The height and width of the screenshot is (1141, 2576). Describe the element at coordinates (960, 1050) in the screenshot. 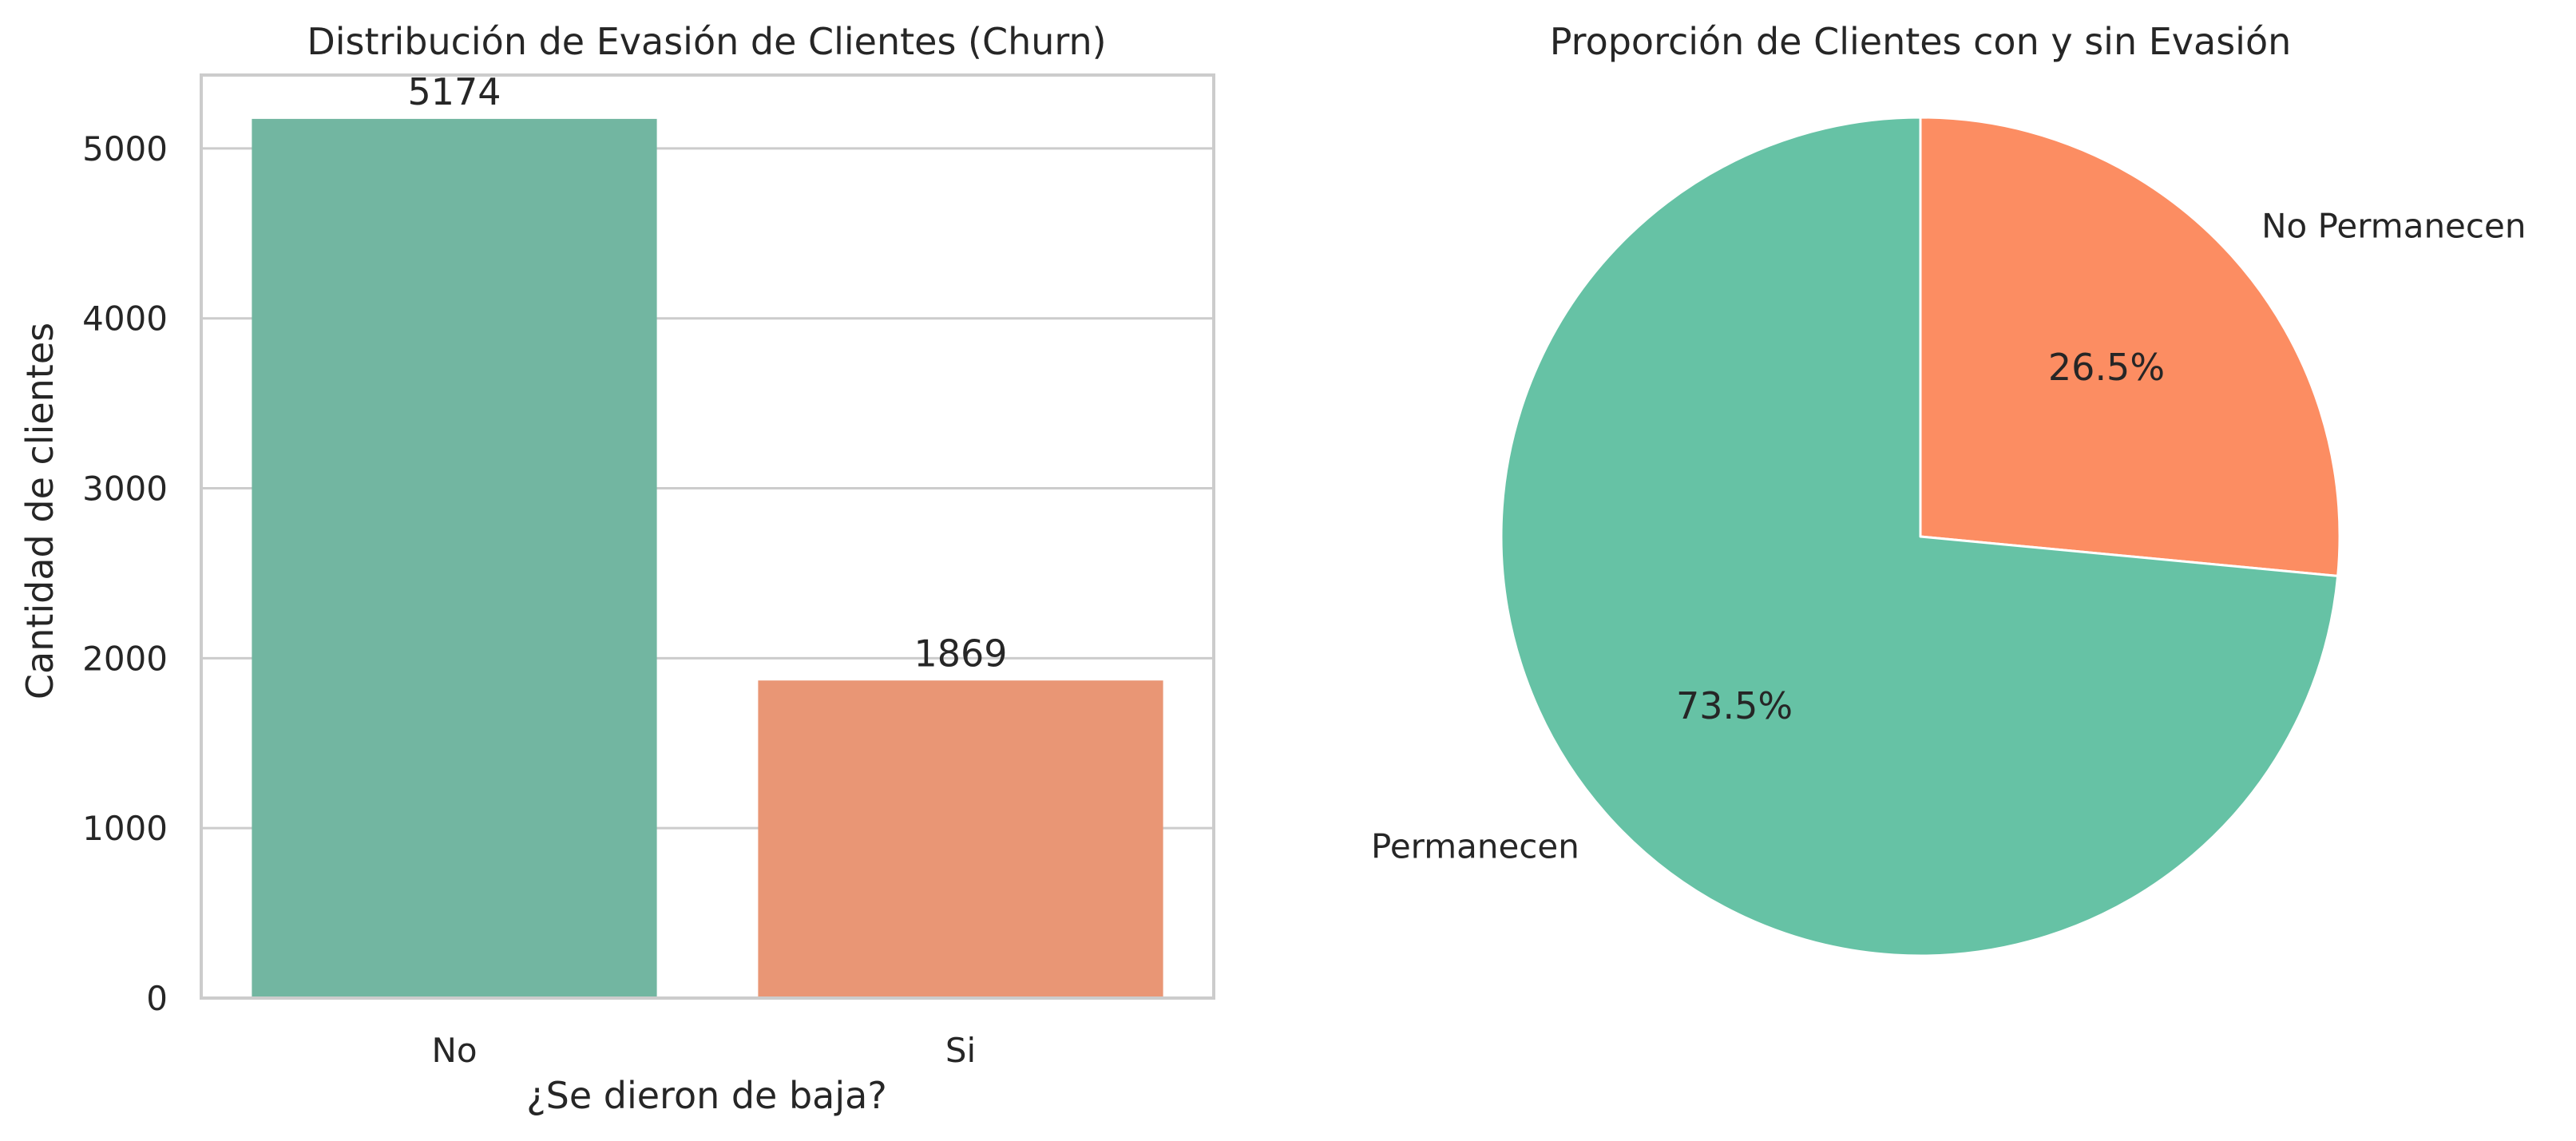

I see `bar-x-tick-label-si: Si` at that location.